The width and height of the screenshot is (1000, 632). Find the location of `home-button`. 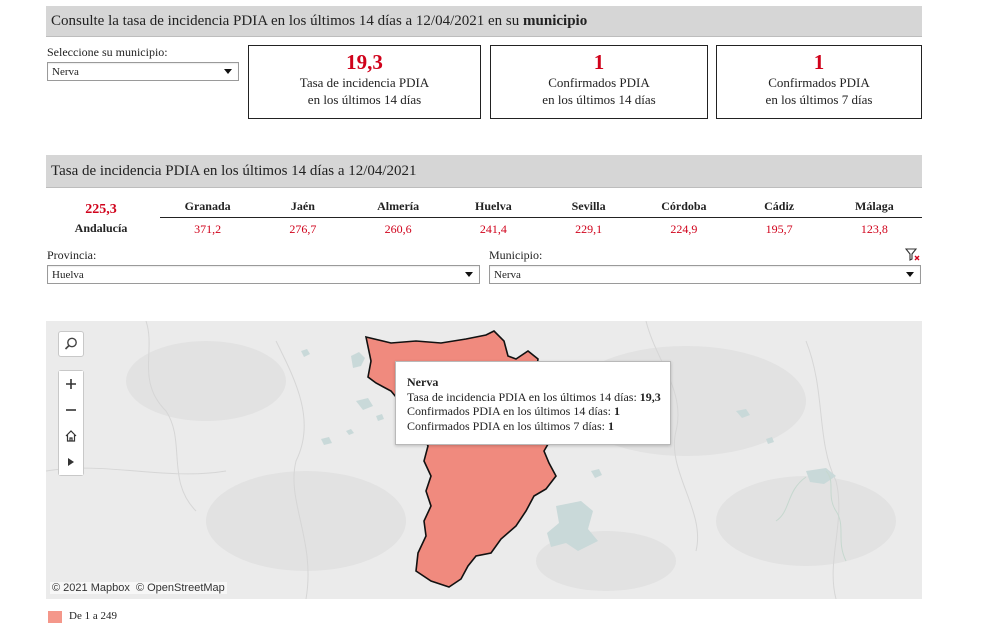

home-button is located at coordinates (71, 436).